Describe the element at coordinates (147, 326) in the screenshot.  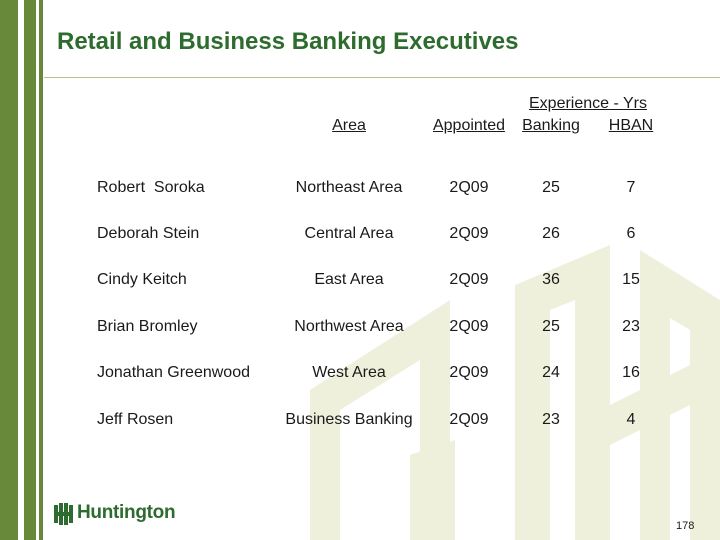
I see `executive-name: Brian Bromley` at that location.